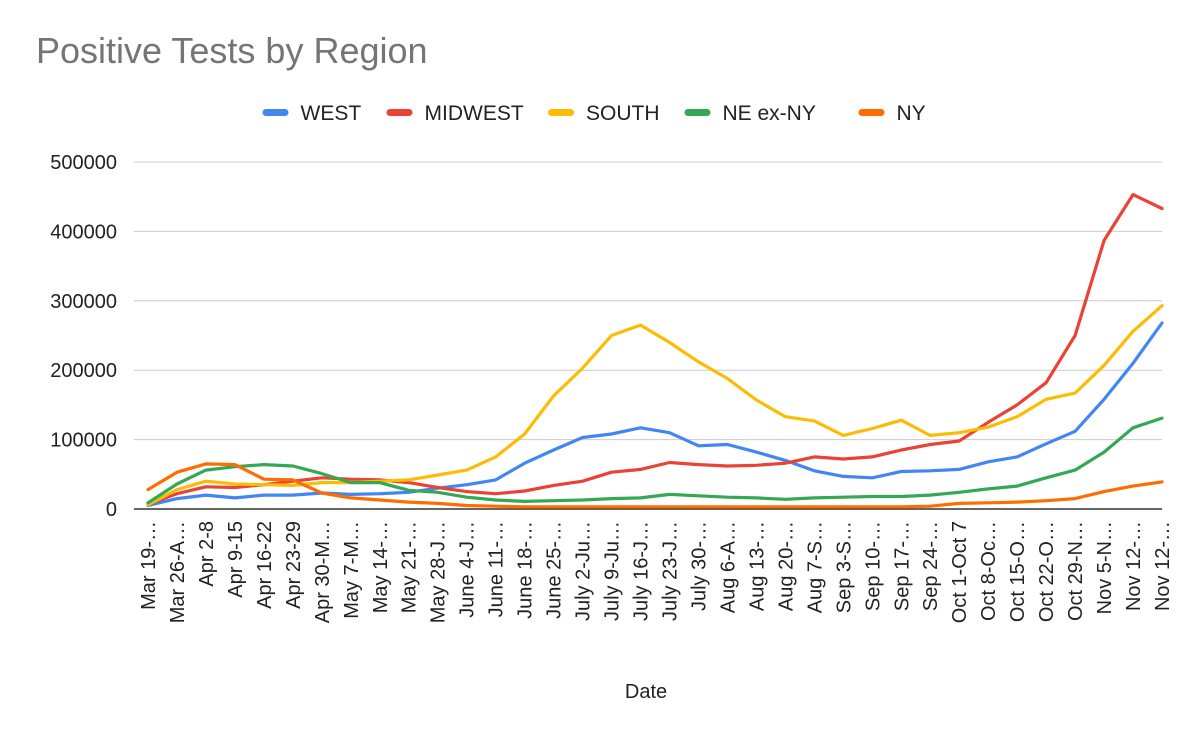 The image size is (1200, 742). Describe the element at coordinates (655, 460) in the screenshot. I see `series-line-ne-ex-ny` at that location.